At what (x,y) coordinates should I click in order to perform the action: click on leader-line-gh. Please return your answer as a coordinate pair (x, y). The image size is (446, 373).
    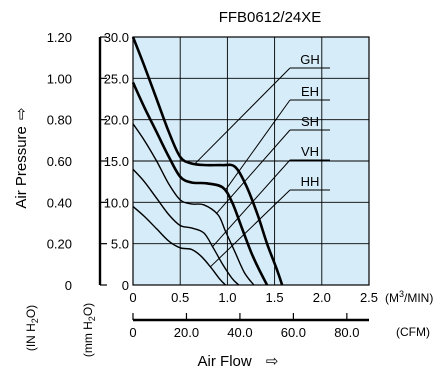
    Looking at the image, I should click on (242, 116).